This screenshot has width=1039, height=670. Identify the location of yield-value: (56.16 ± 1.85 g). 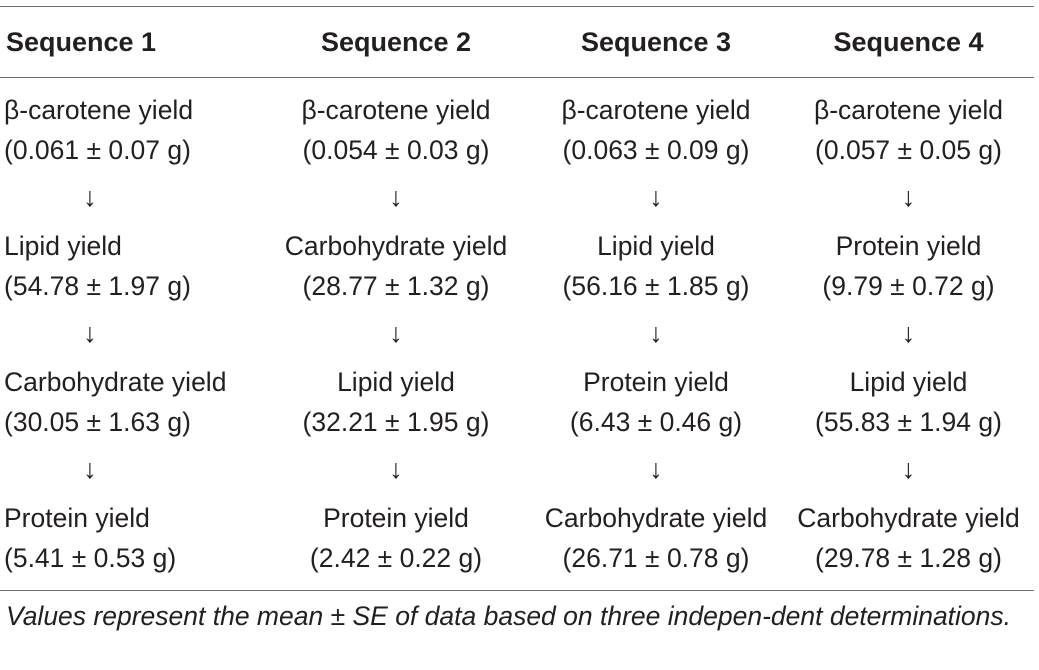
(656, 285).